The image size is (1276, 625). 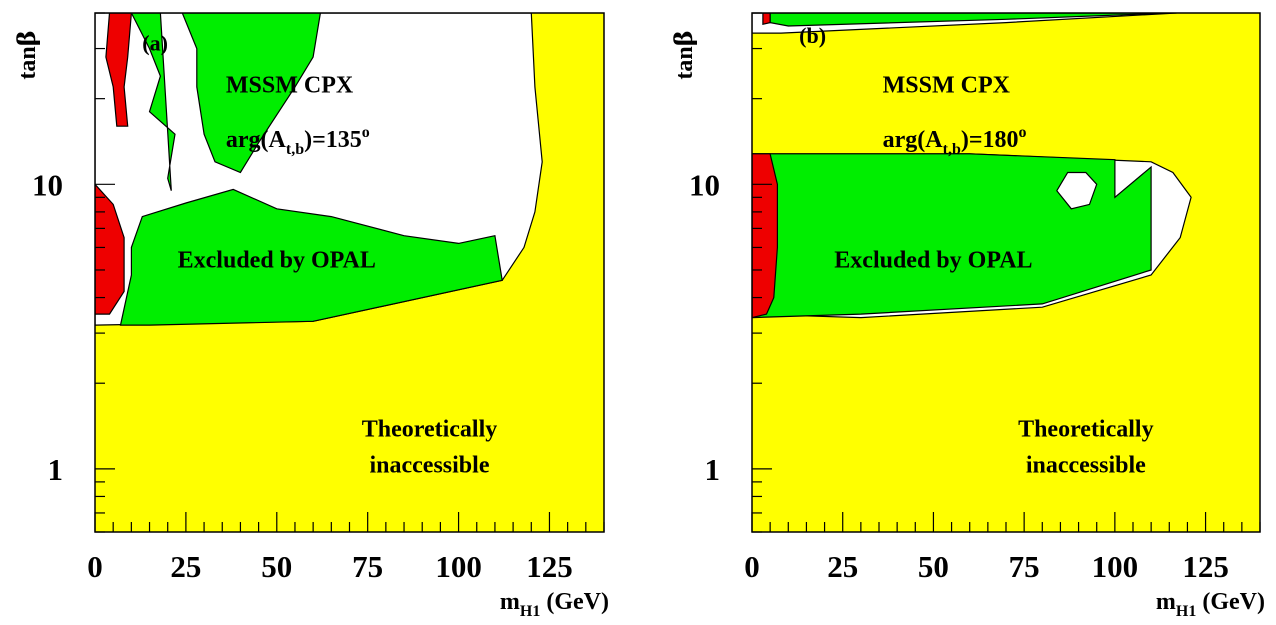 What do you see at coordinates (812, 35) in the screenshot?
I see `panel-label: (b)` at bounding box center [812, 35].